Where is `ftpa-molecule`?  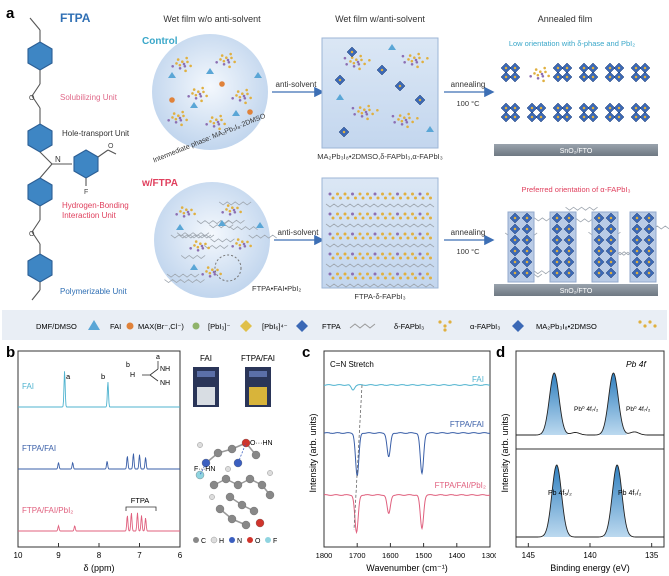 ftpa-molecule is located at coordinates (72, 159).